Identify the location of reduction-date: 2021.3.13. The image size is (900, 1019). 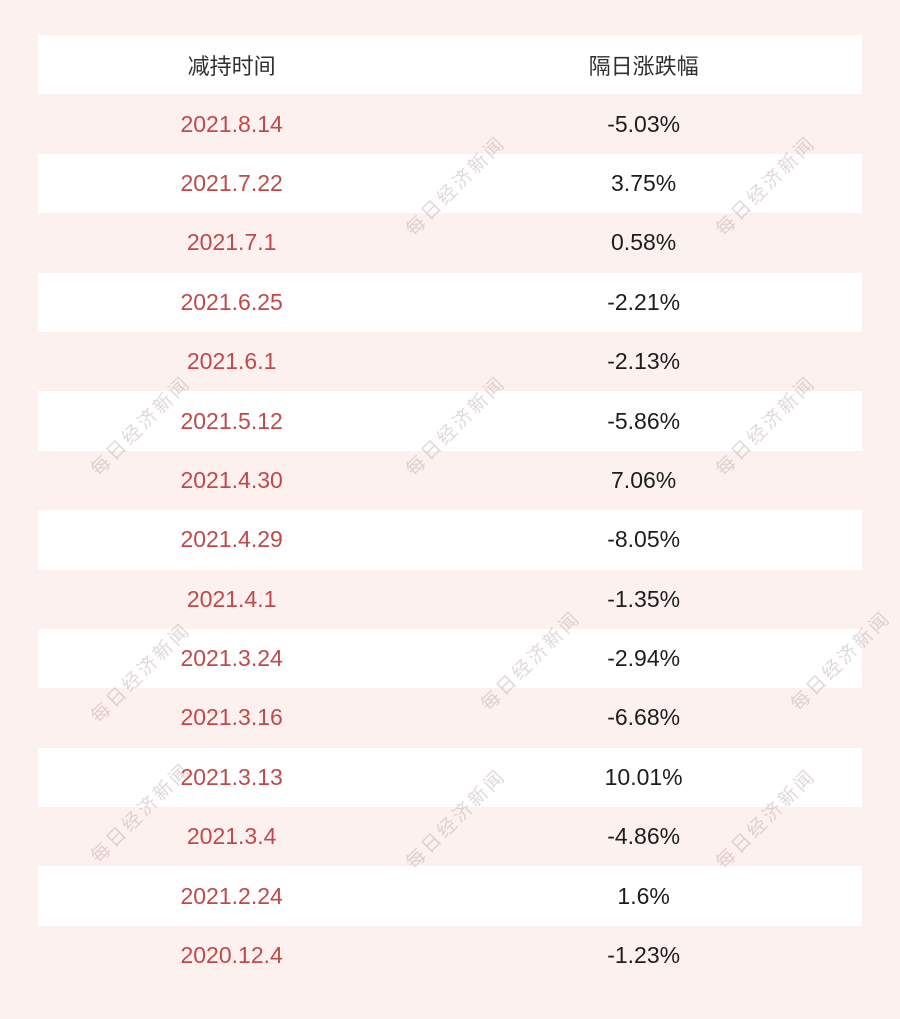
(231, 776).